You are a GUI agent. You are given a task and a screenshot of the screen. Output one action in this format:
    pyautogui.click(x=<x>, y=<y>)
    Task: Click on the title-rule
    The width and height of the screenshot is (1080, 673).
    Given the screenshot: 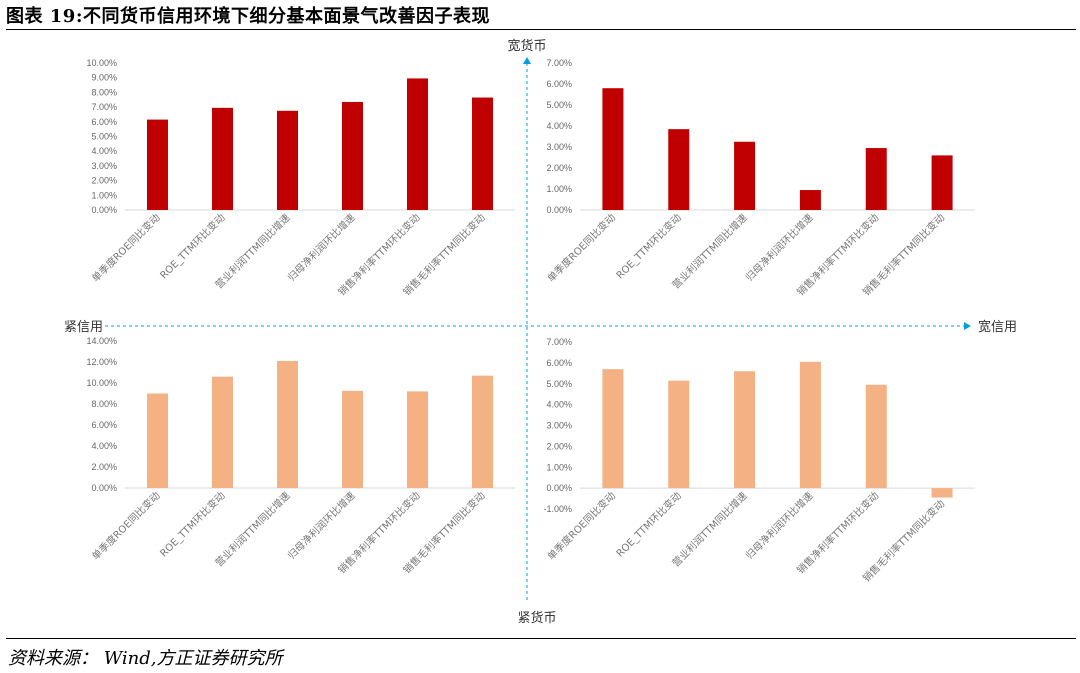 What is the action you would take?
    pyautogui.click(x=541, y=29)
    